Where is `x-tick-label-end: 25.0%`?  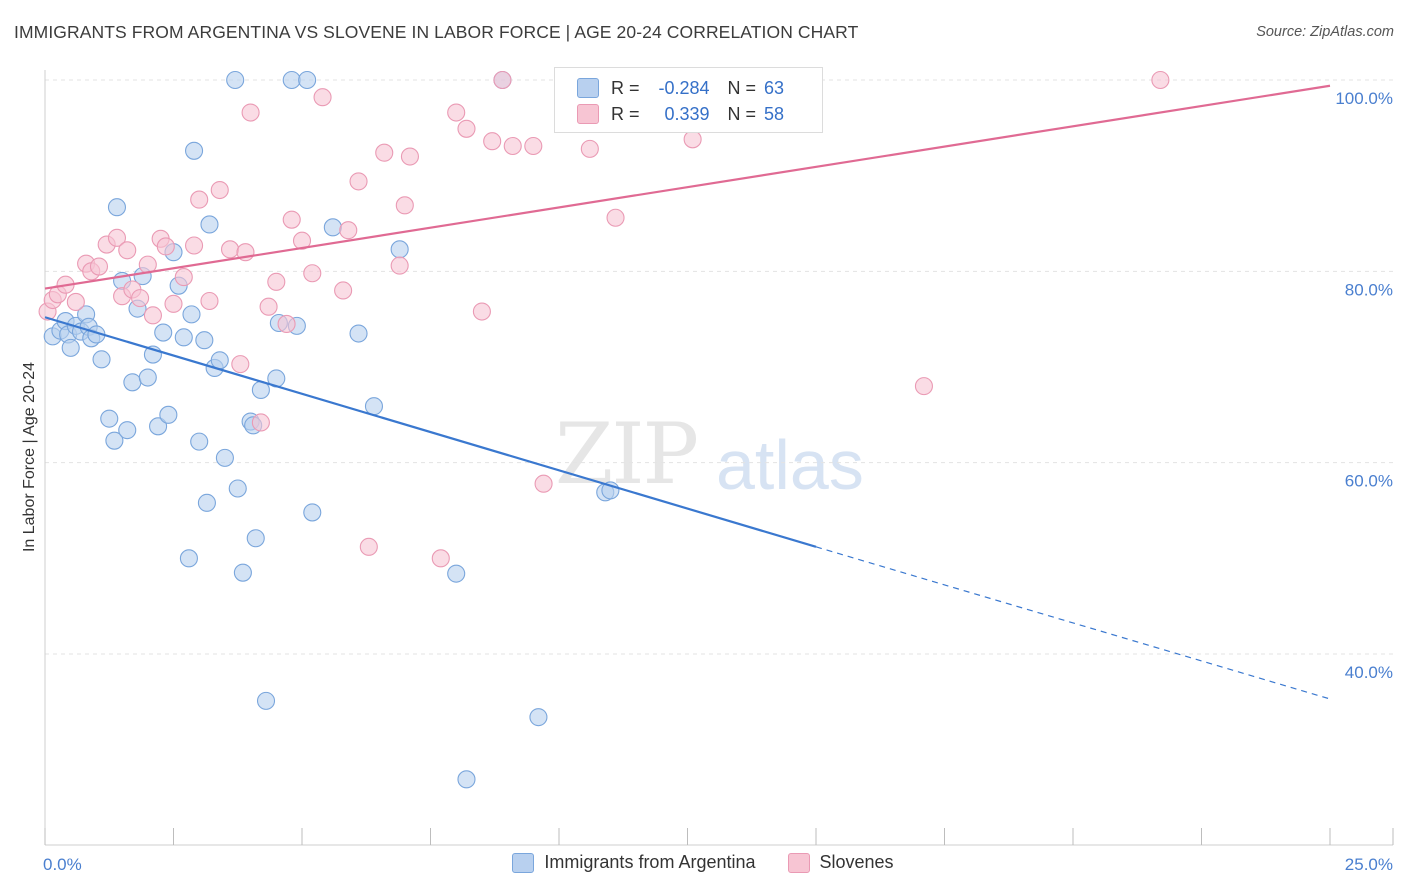
x-tick-label-end: 25.0% is located at coordinates (1369, 864).